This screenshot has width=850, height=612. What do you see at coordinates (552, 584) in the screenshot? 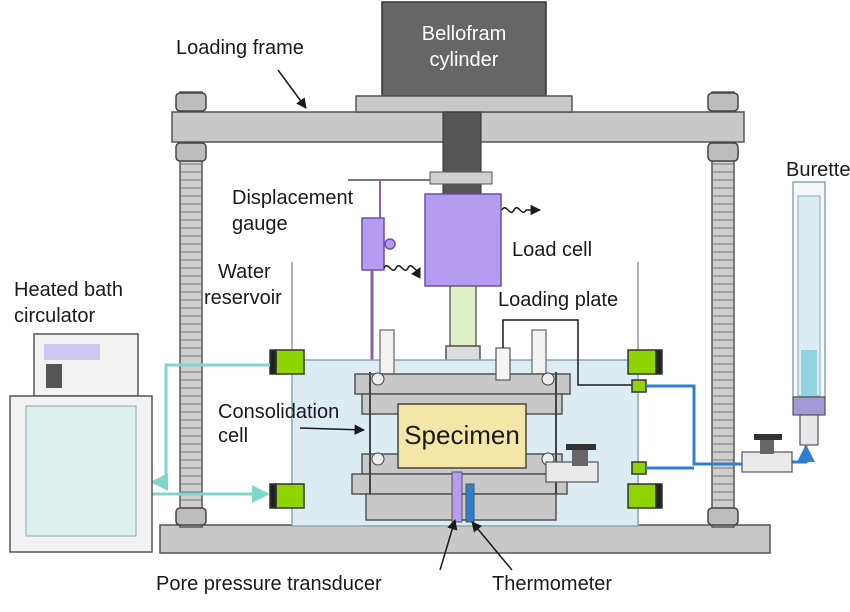
I see `thermometer-label: Thermometer` at bounding box center [552, 584].